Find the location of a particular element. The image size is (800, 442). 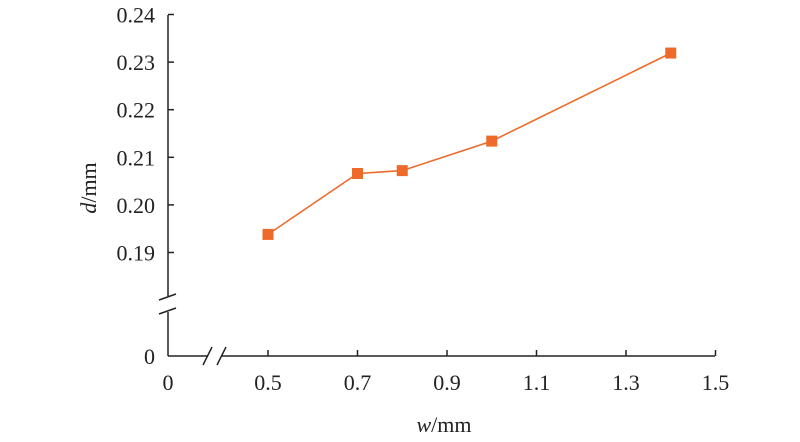

x-tick-label: 1.5 is located at coordinates (716, 382).